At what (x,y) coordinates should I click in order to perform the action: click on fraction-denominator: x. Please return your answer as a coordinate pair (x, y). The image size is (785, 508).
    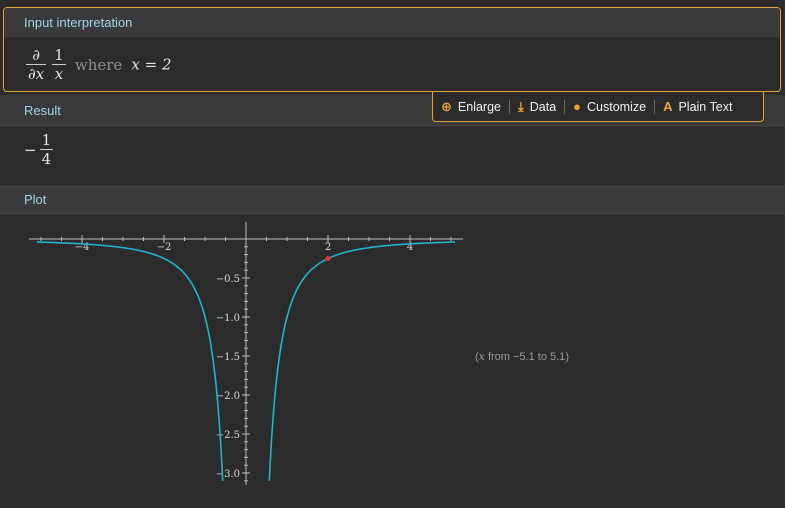
    Looking at the image, I should click on (59, 73).